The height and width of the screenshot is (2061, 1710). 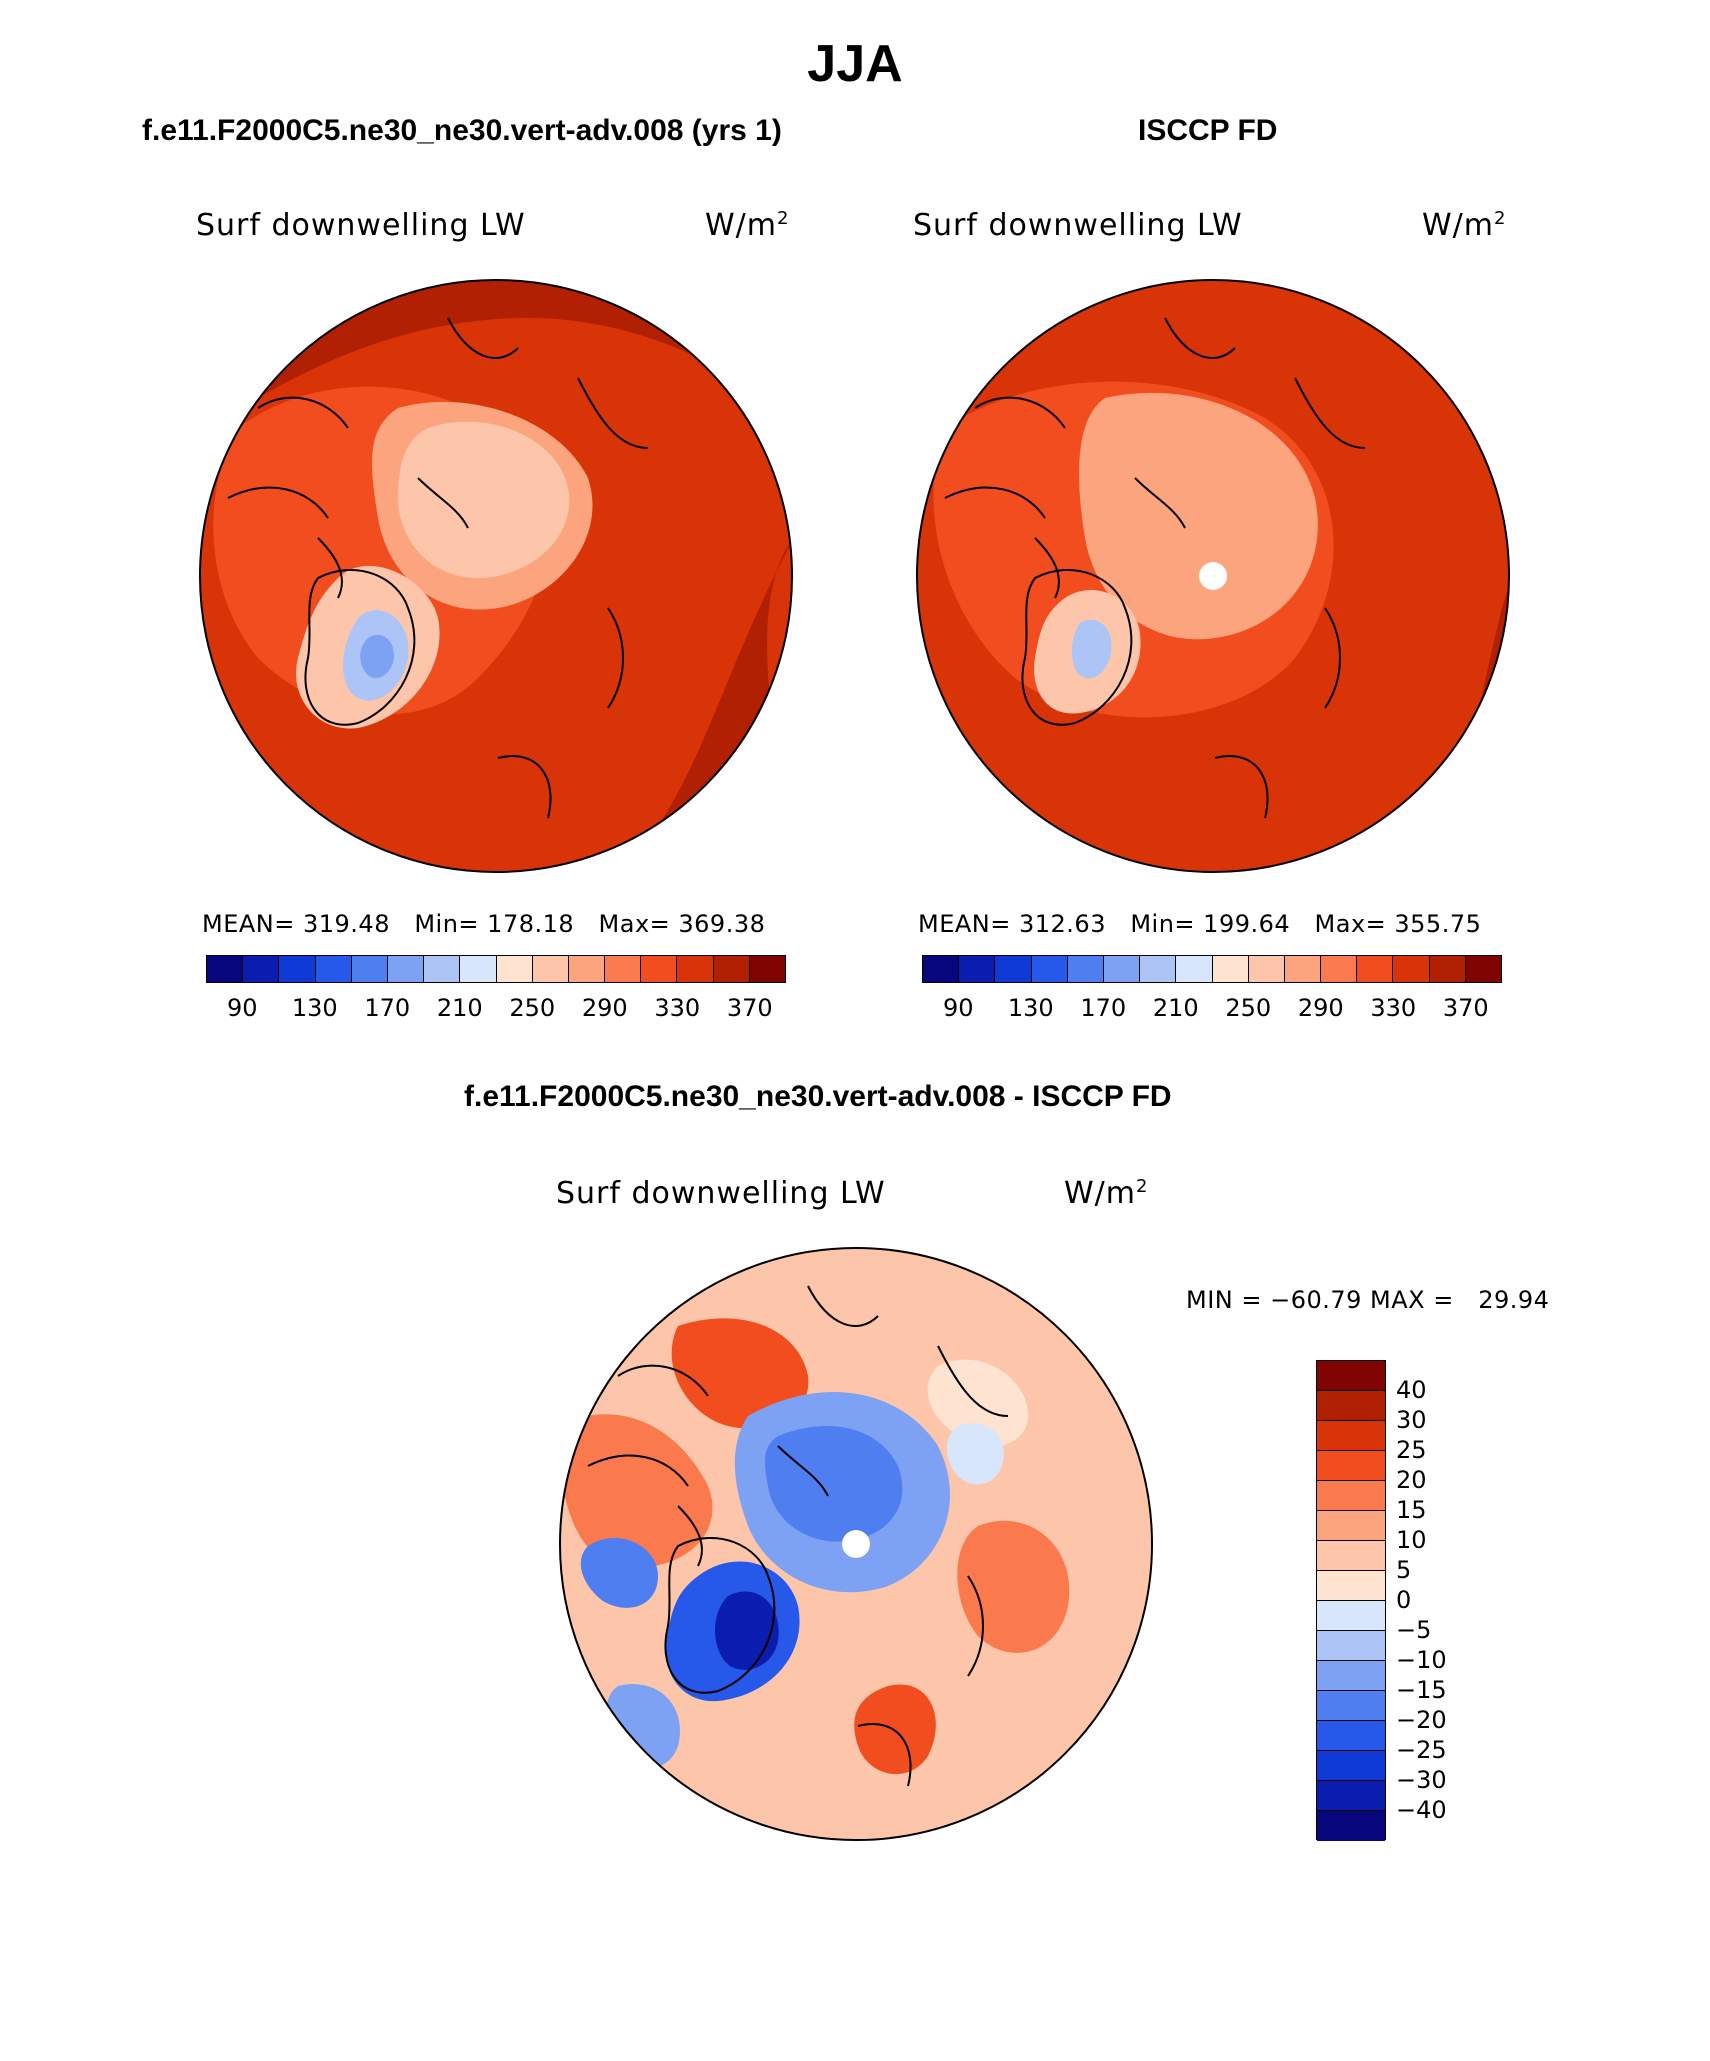 What do you see at coordinates (1368, 1300) in the screenshot?
I see `diff-stats: MIN = −60.79 MAX = 29.94` at bounding box center [1368, 1300].